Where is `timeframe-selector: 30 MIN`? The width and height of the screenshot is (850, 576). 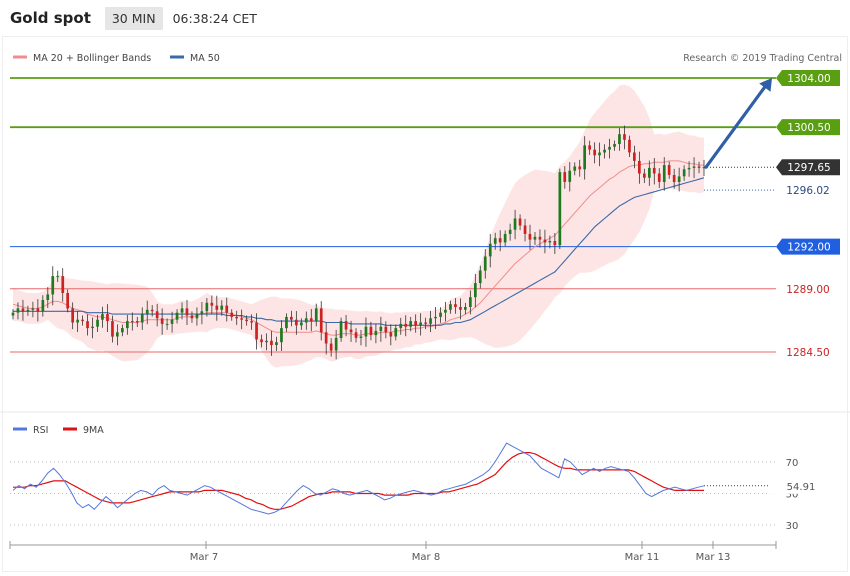
timeframe-selector: 30 MIN is located at coordinates (133, 18).